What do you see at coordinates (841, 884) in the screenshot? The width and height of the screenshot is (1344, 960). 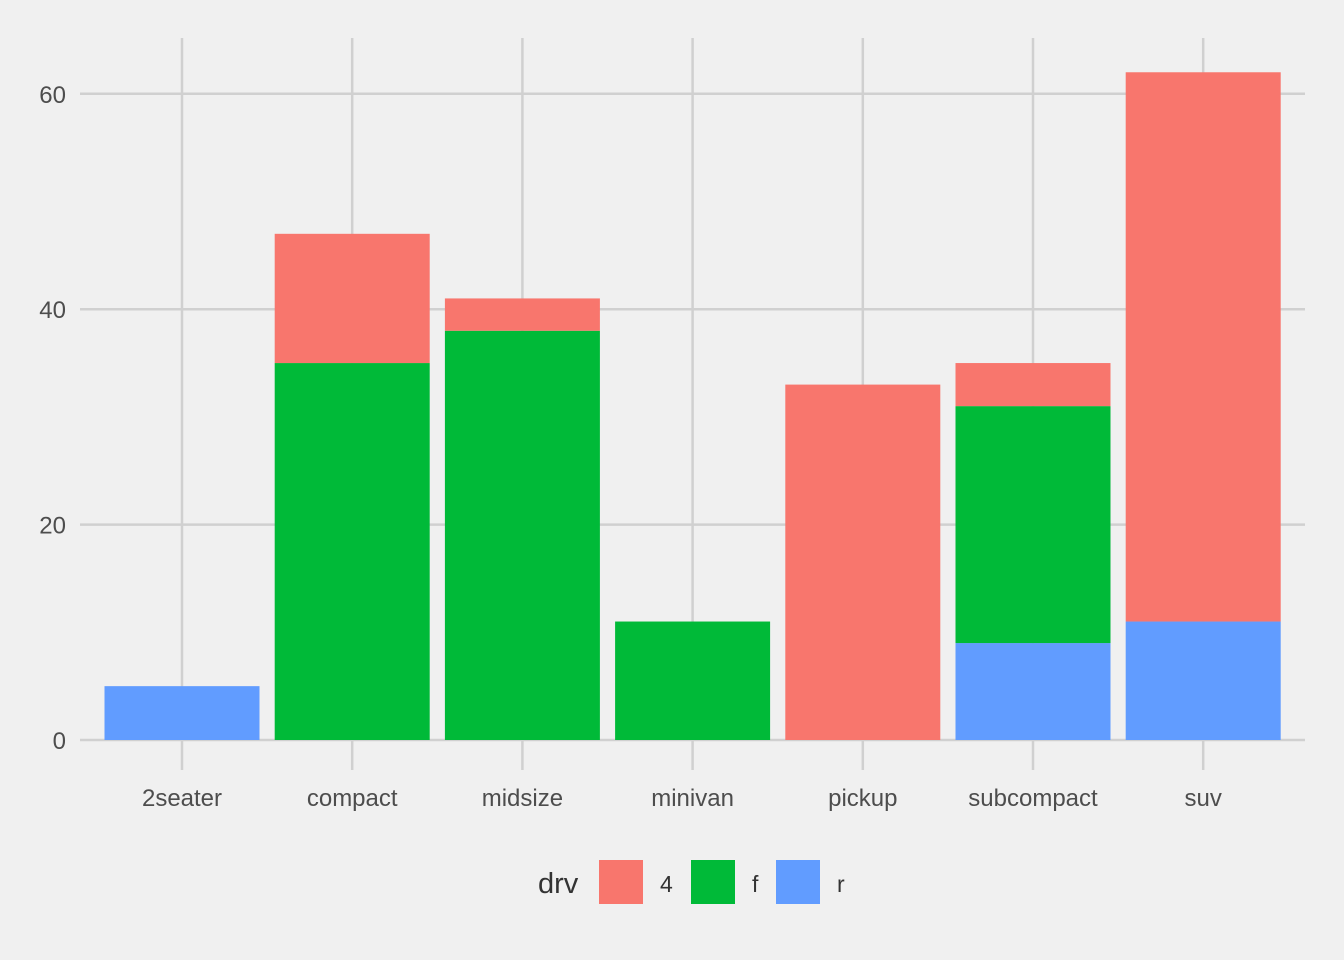 I see `legend-label: r` at bounding box center [841, 884].